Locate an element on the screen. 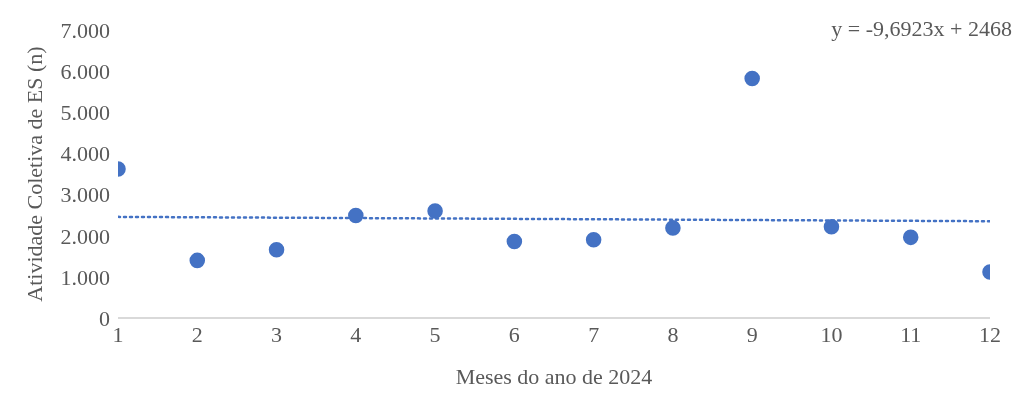 The image size is (1020, 401). y-tick-label: 0 is located at coordinates (104, 318).